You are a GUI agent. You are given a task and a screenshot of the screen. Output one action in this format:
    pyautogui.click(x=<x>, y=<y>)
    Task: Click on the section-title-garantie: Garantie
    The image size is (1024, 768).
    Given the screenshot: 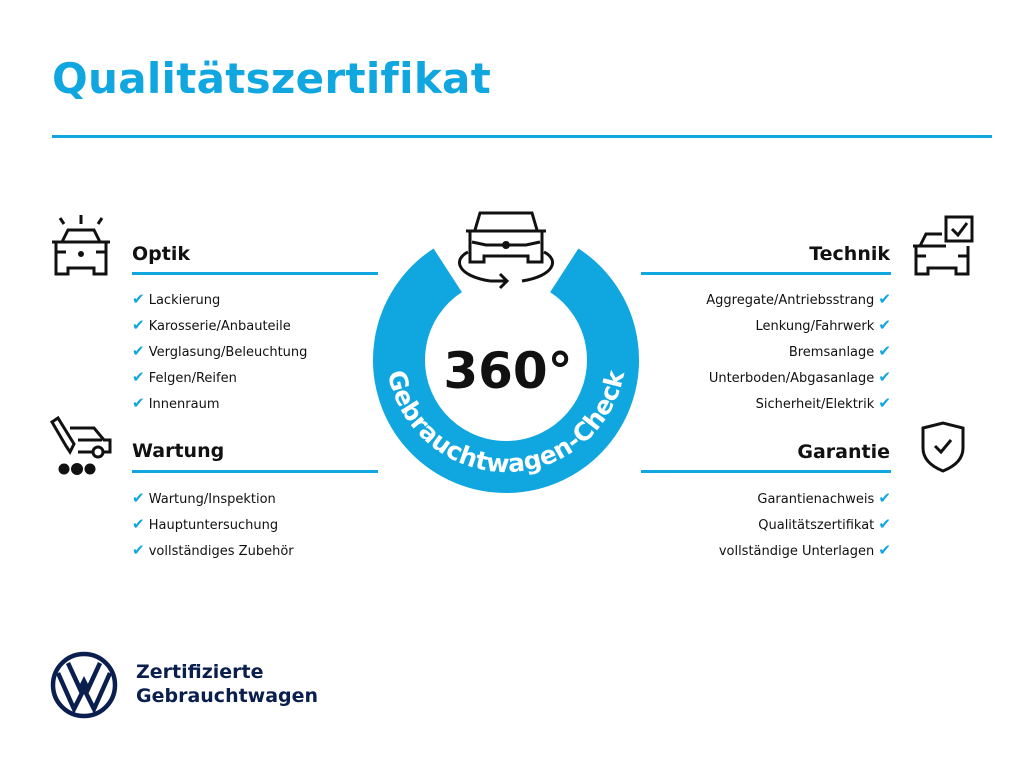 What is the action you would take?
    pyautogui.click(x=843, y=452)
    